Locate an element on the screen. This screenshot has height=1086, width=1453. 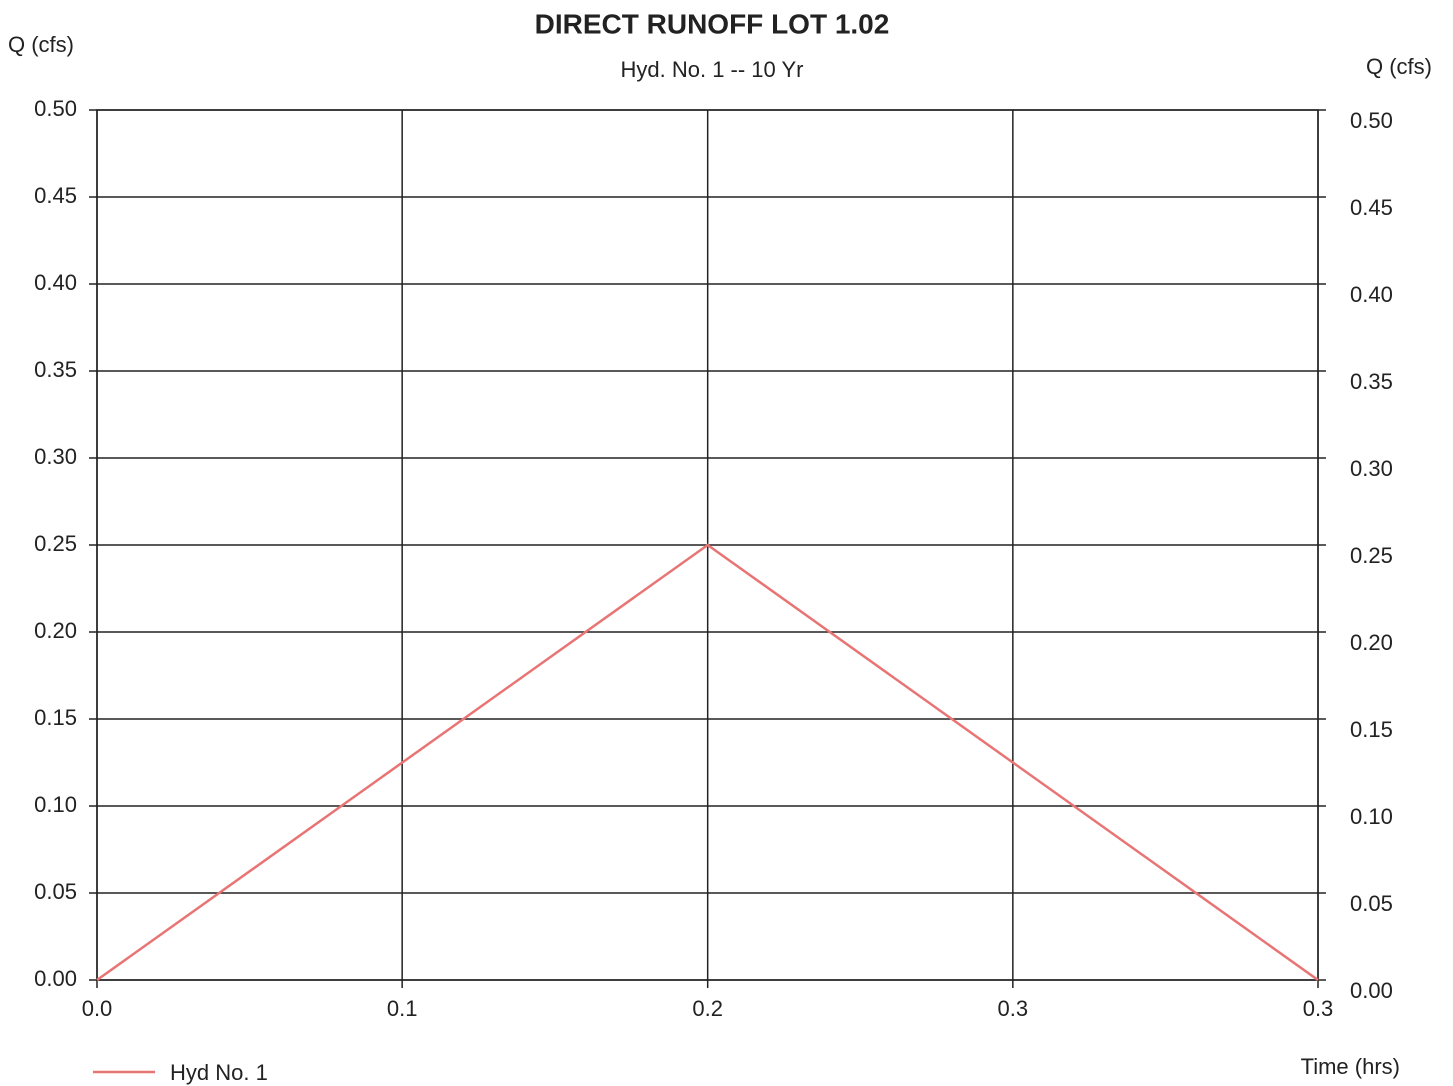
chart-subtitle: Hyd. No. 1 -- 10 Yr is located at coordinates (712, 69).